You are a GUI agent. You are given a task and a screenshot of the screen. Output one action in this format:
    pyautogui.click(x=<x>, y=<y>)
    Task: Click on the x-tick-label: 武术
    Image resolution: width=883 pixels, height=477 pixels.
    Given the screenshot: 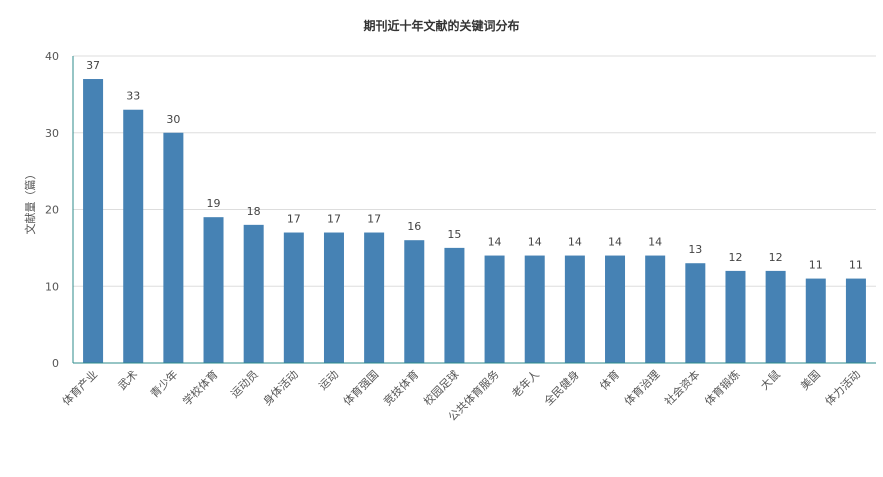 What is the action you would take?
    pyautogui.click(x=128, y=380)
    